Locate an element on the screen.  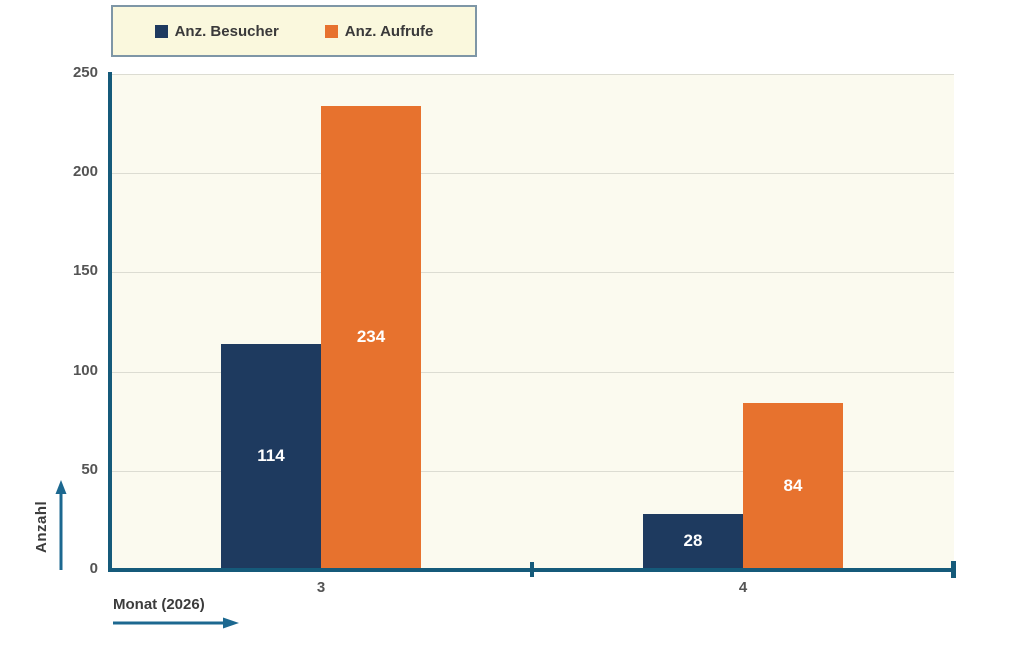
bar-value-label: 84 is located at coordinates (793, 485).